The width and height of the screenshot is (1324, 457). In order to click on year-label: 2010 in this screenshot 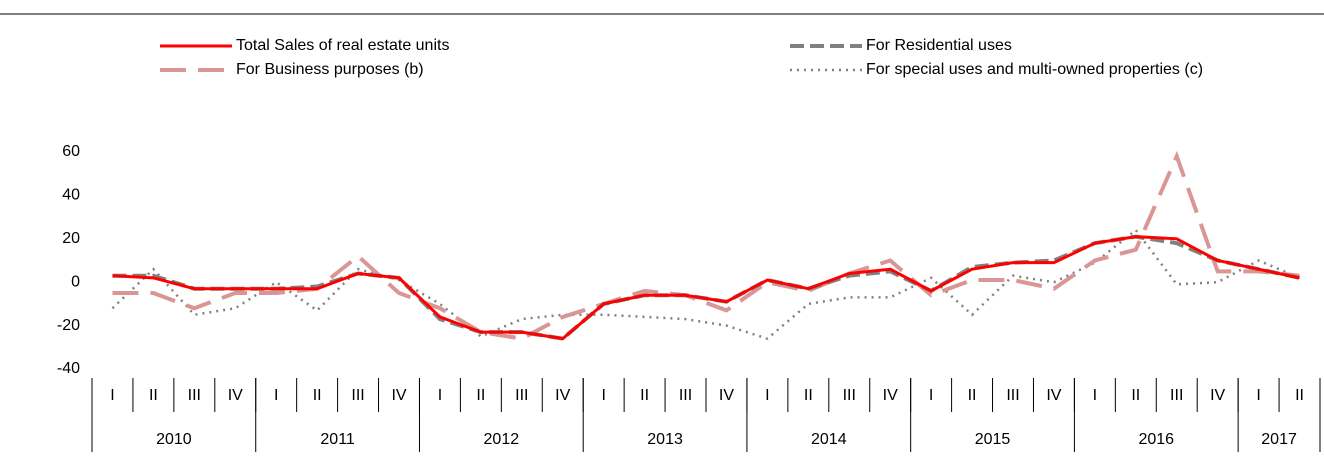, I will do `click(174, 439)`.